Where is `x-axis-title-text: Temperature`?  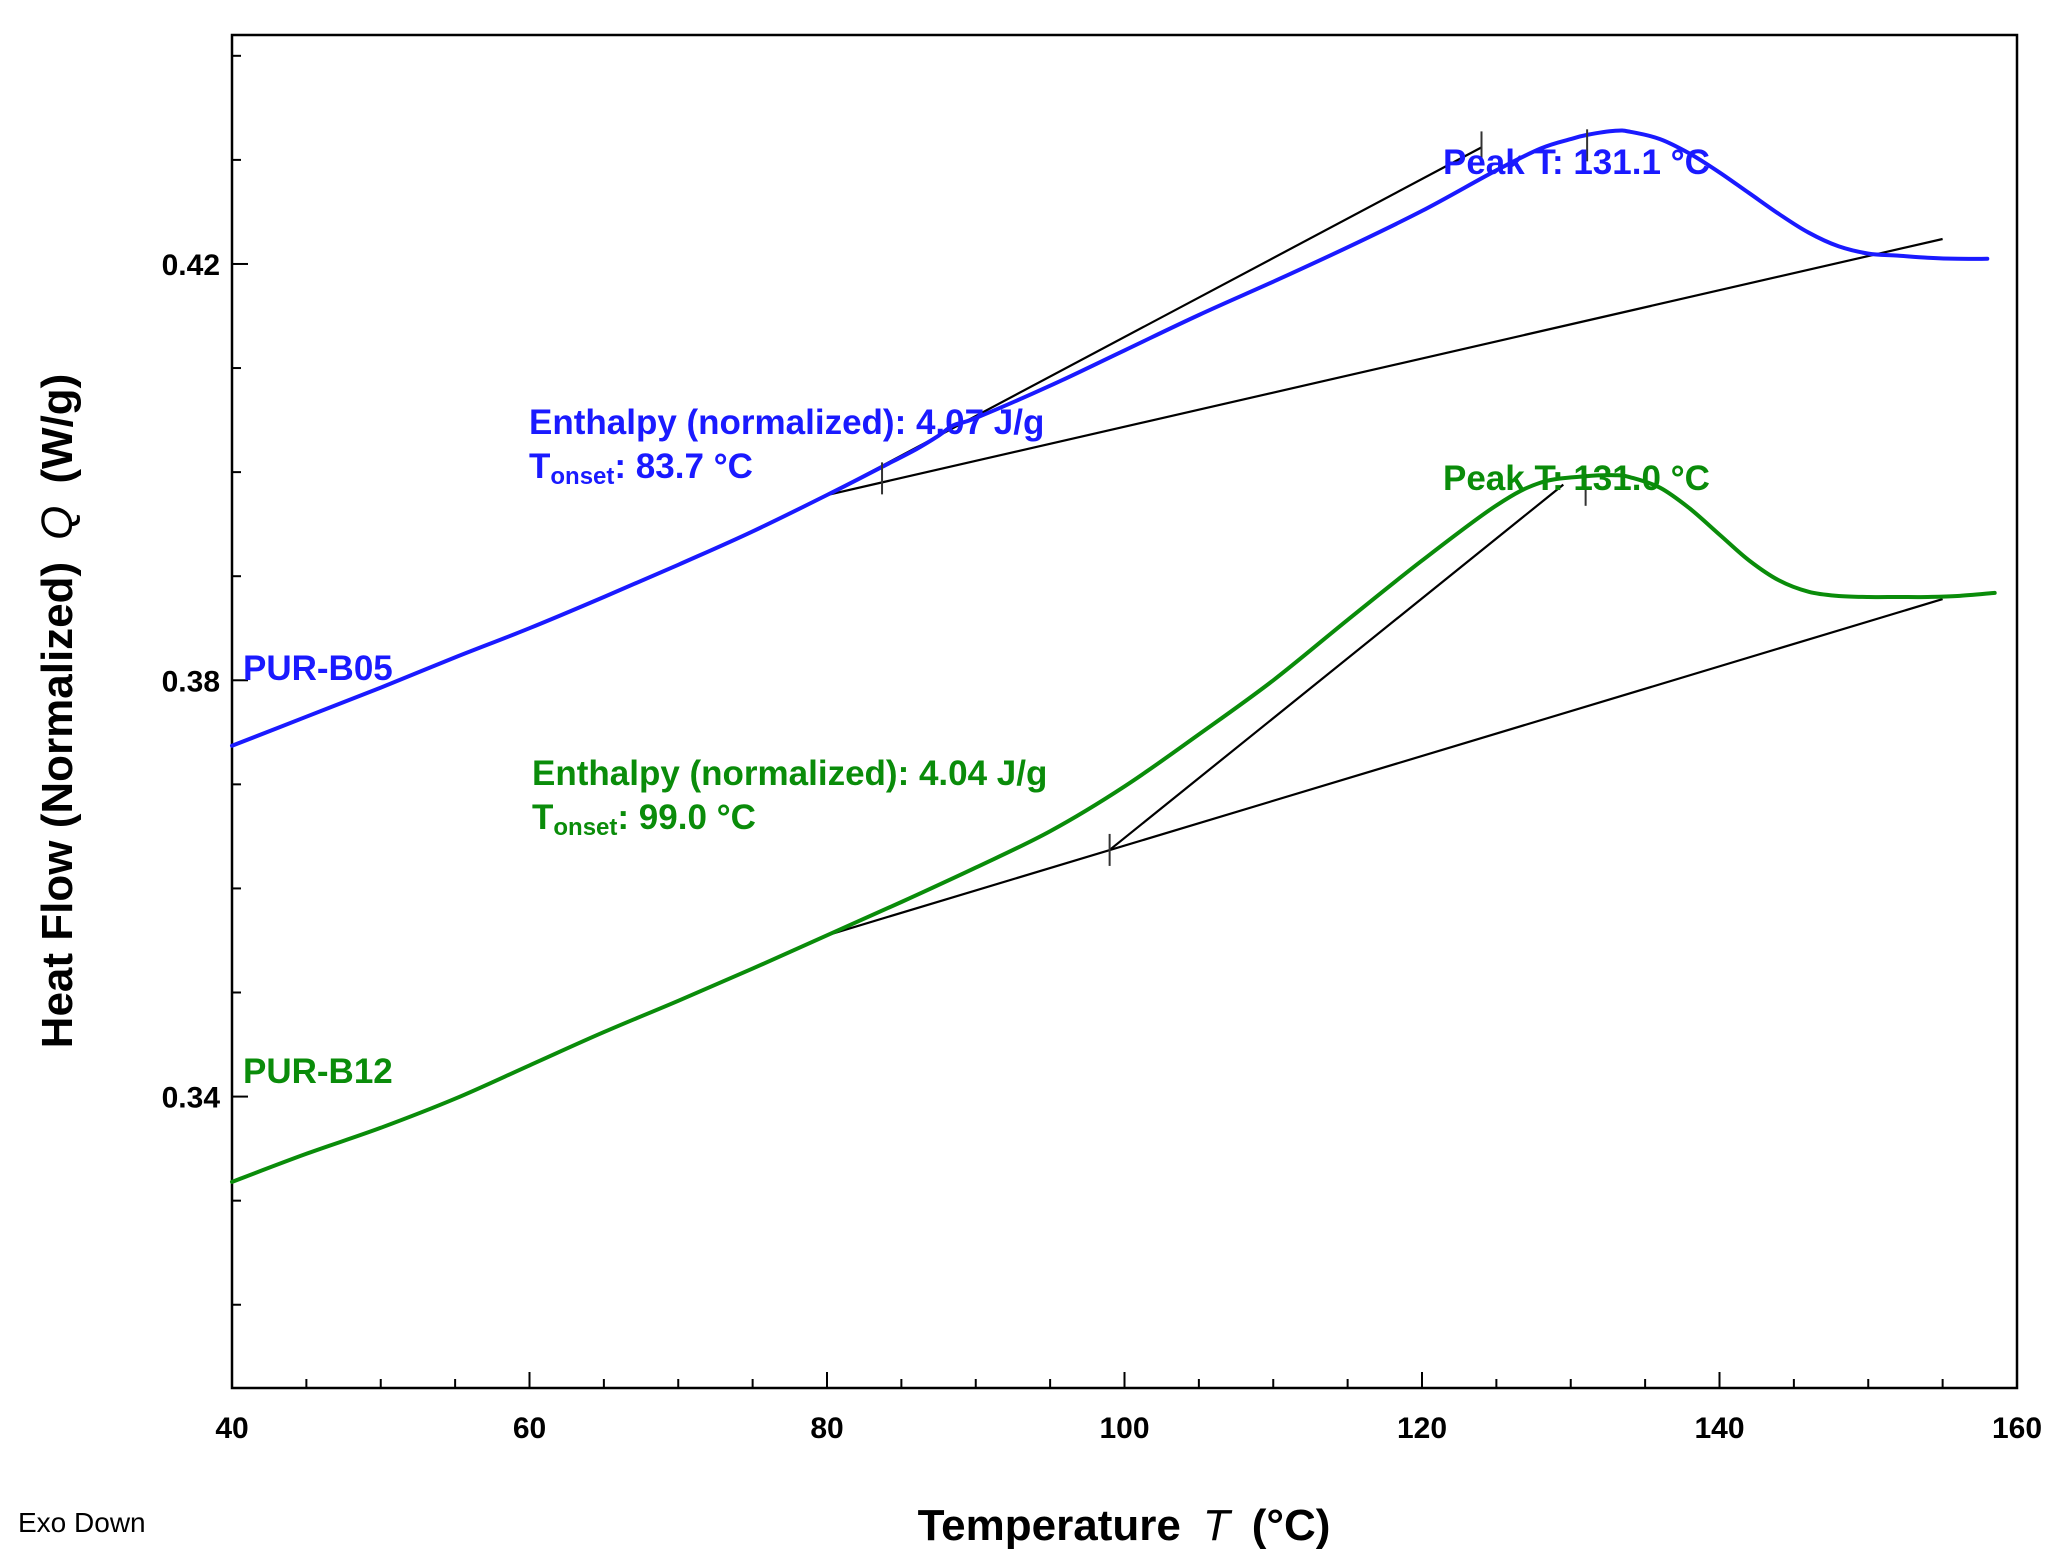 x-axis-title-text: Temperature is located at coordinates (1049, 1525).